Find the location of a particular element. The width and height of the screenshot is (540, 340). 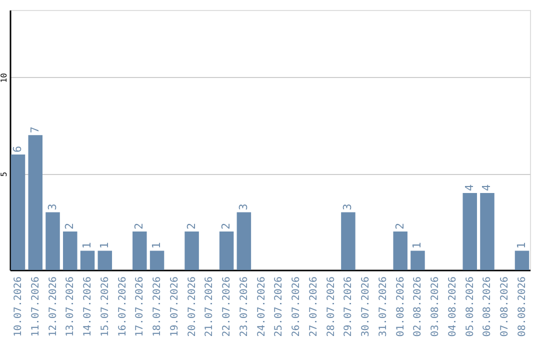

x-tick-label: 03.08.2026 is located at coordinates (436, 306).